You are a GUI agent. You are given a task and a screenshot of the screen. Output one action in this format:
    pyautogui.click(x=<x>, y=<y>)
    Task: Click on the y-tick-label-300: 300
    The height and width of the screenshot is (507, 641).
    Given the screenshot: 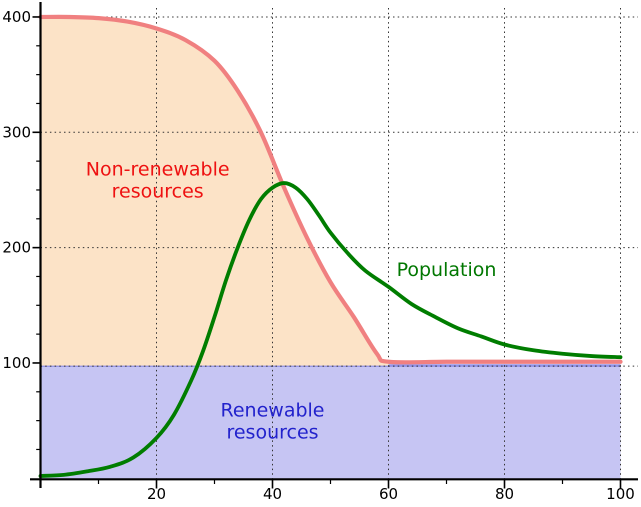 What is the action you would take?
    pyautogui.click(x=16, y=132)
    